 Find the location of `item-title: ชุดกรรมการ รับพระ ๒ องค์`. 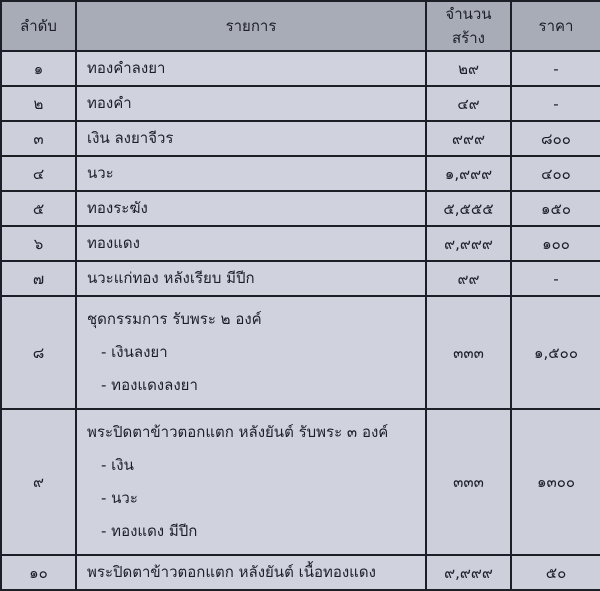

item-title: ชุดกรรมการ รับพระ ๒ องค์ is located at coordinates (174, 319).